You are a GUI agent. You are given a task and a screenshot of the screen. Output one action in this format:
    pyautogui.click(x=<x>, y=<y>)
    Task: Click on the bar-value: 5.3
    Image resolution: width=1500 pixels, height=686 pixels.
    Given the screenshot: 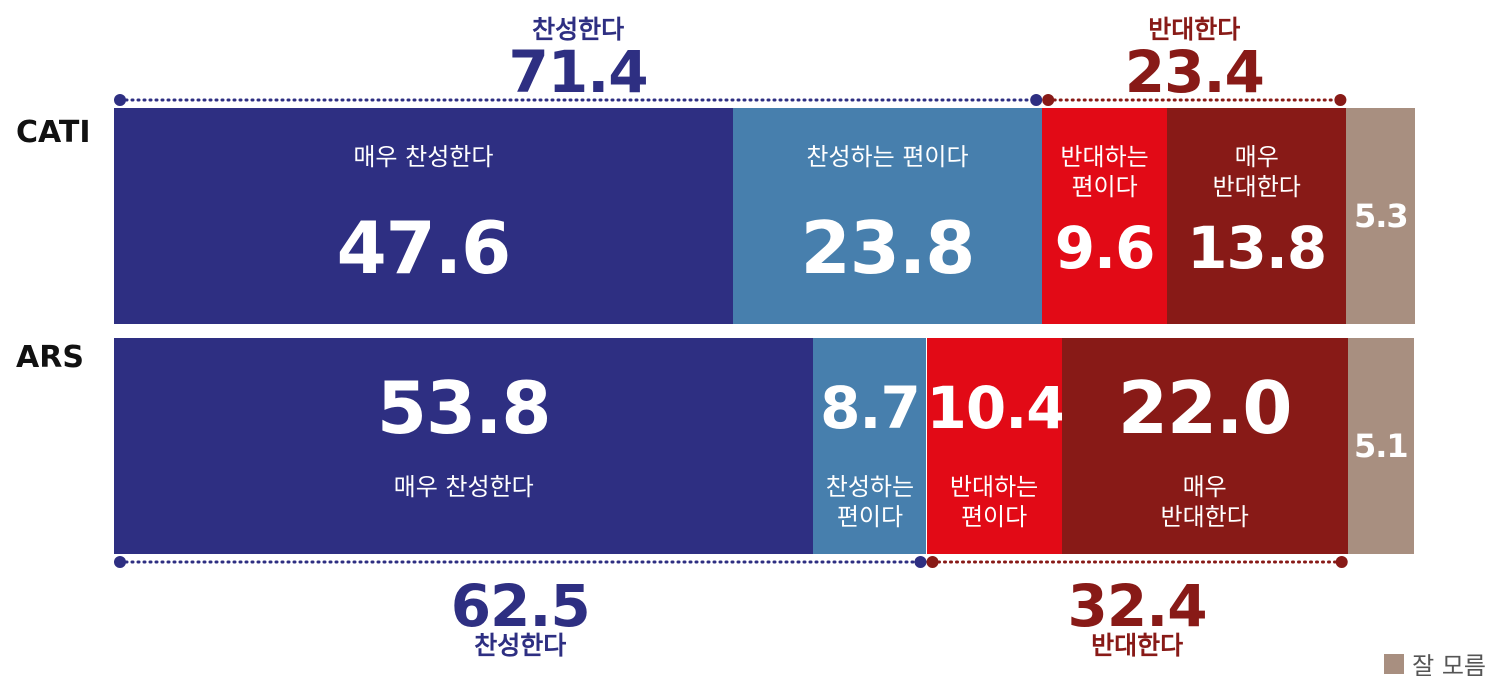 What is the action you would take?
    pyautogui.click(x=1381, y=216)
    